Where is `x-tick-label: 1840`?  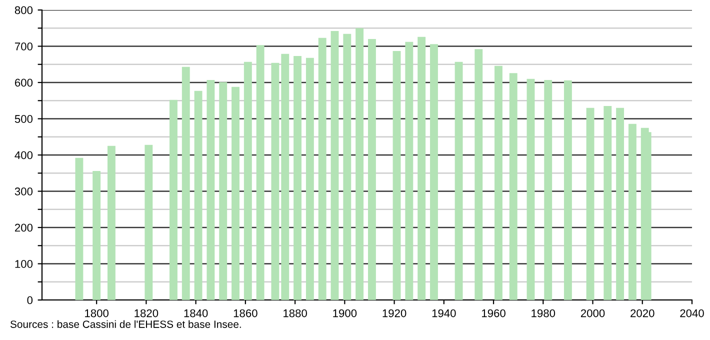
x-tick-label: 1840 is located at coordinates (196, 313).